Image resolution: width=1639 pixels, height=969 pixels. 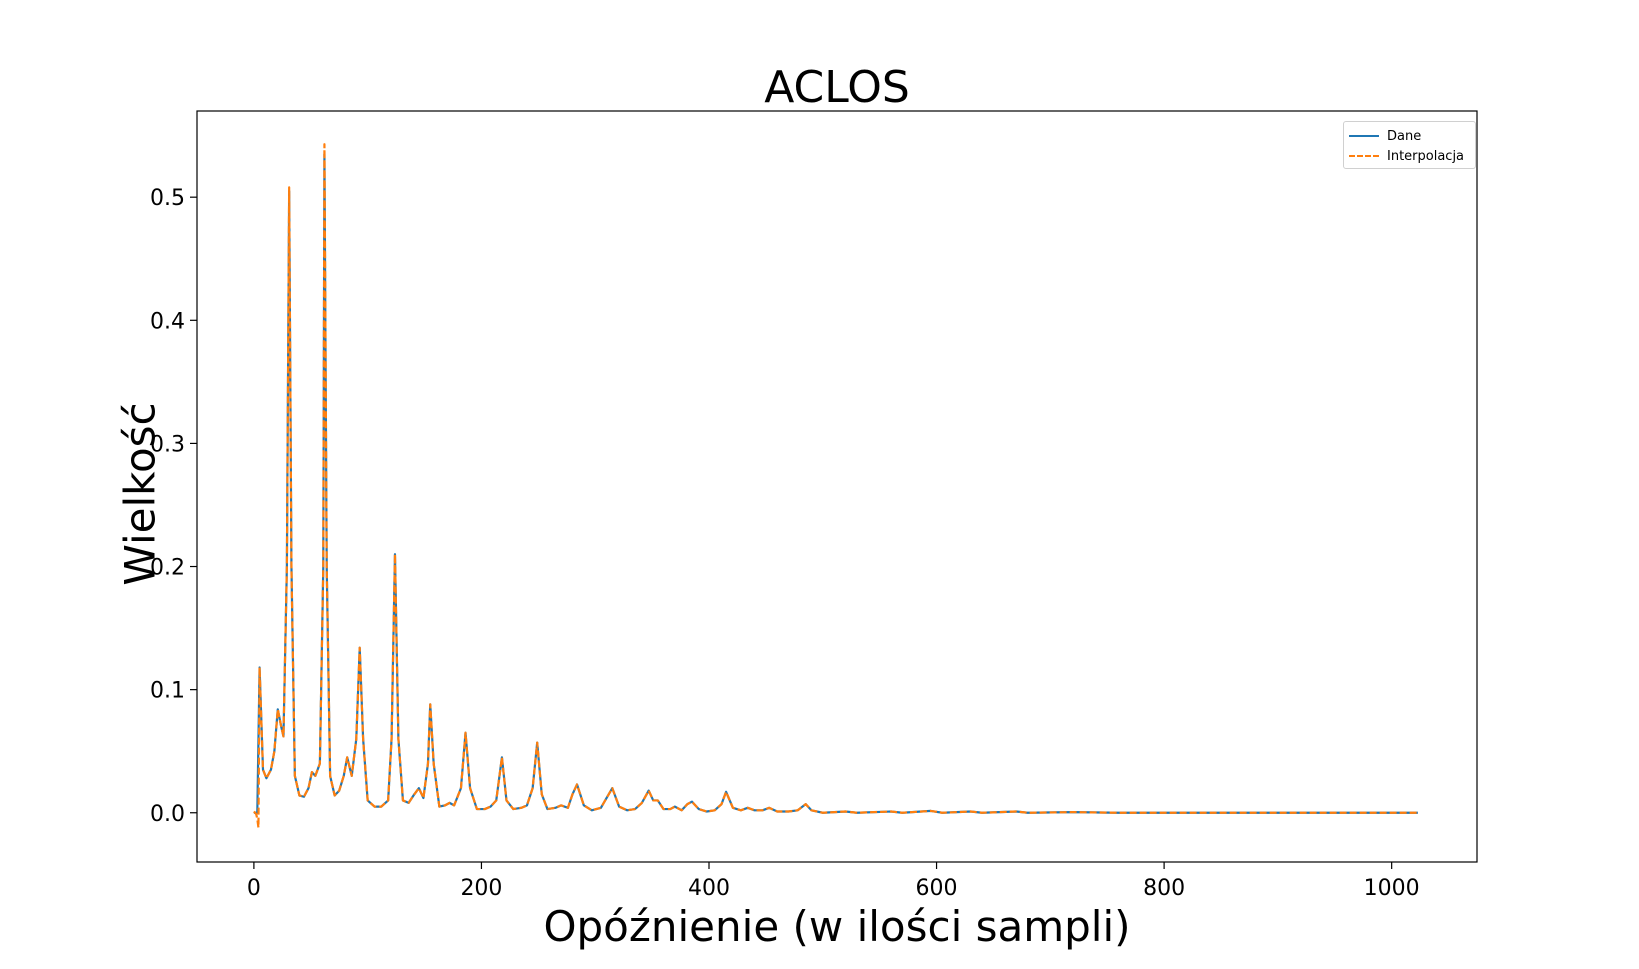 What do you see at coordinates (254, 888) in the screenshot?
I see `x-tick-label: 0` at bounding box center [254, 888].